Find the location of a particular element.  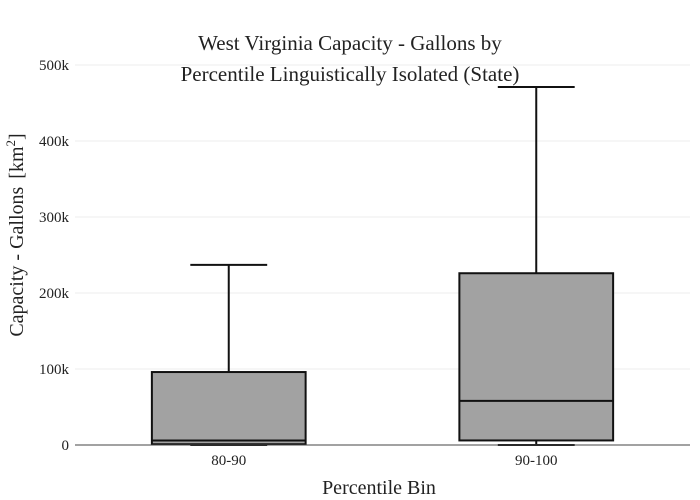

y-axis-title-unit: [km is located at coordinates (17, 162).